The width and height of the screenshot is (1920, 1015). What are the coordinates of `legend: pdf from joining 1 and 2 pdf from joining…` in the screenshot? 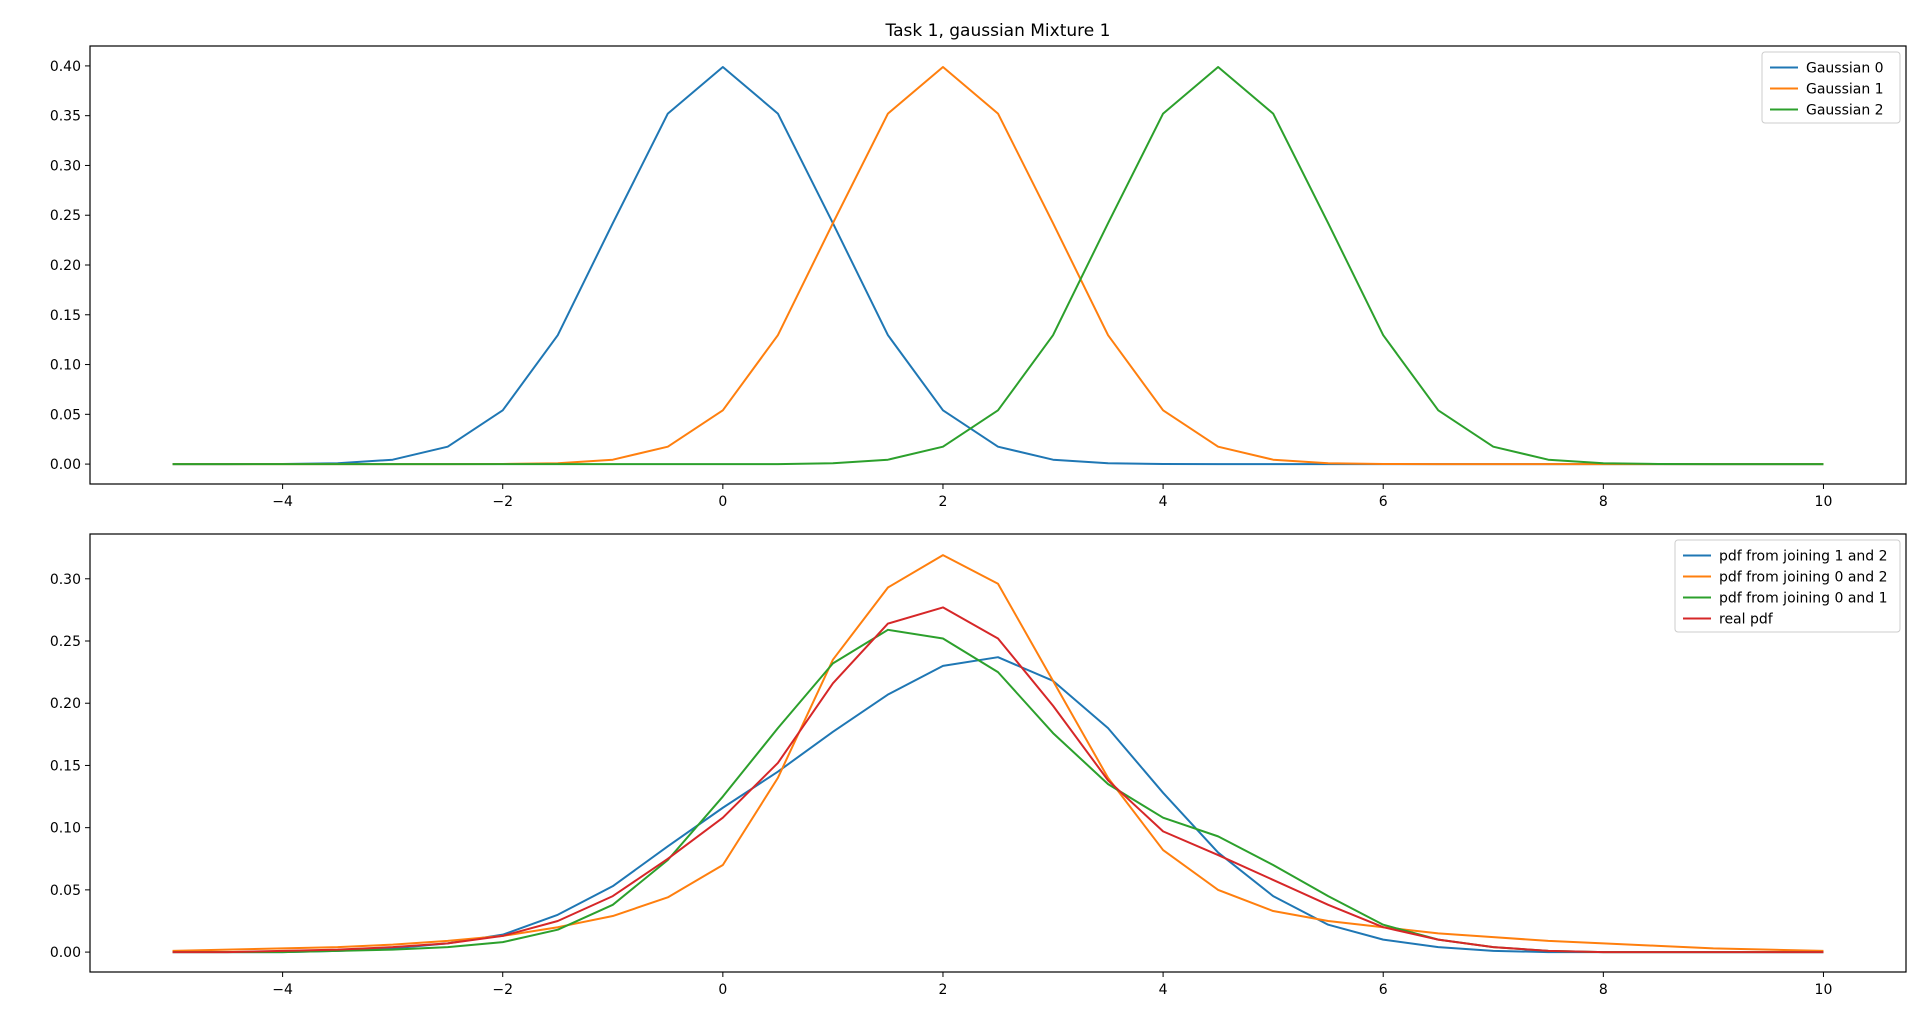 It's located at (1787, 586).